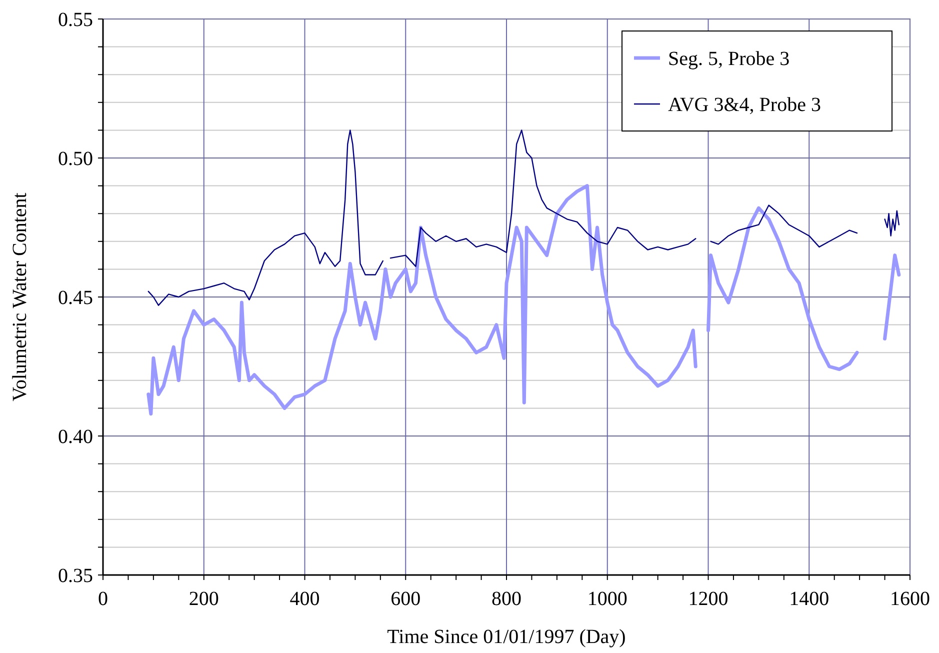 This screenshot has height=653, width=939. Describe the element at coordinates (405, 599) in the screenshot. I see `x-tick-label: 600` at that location.